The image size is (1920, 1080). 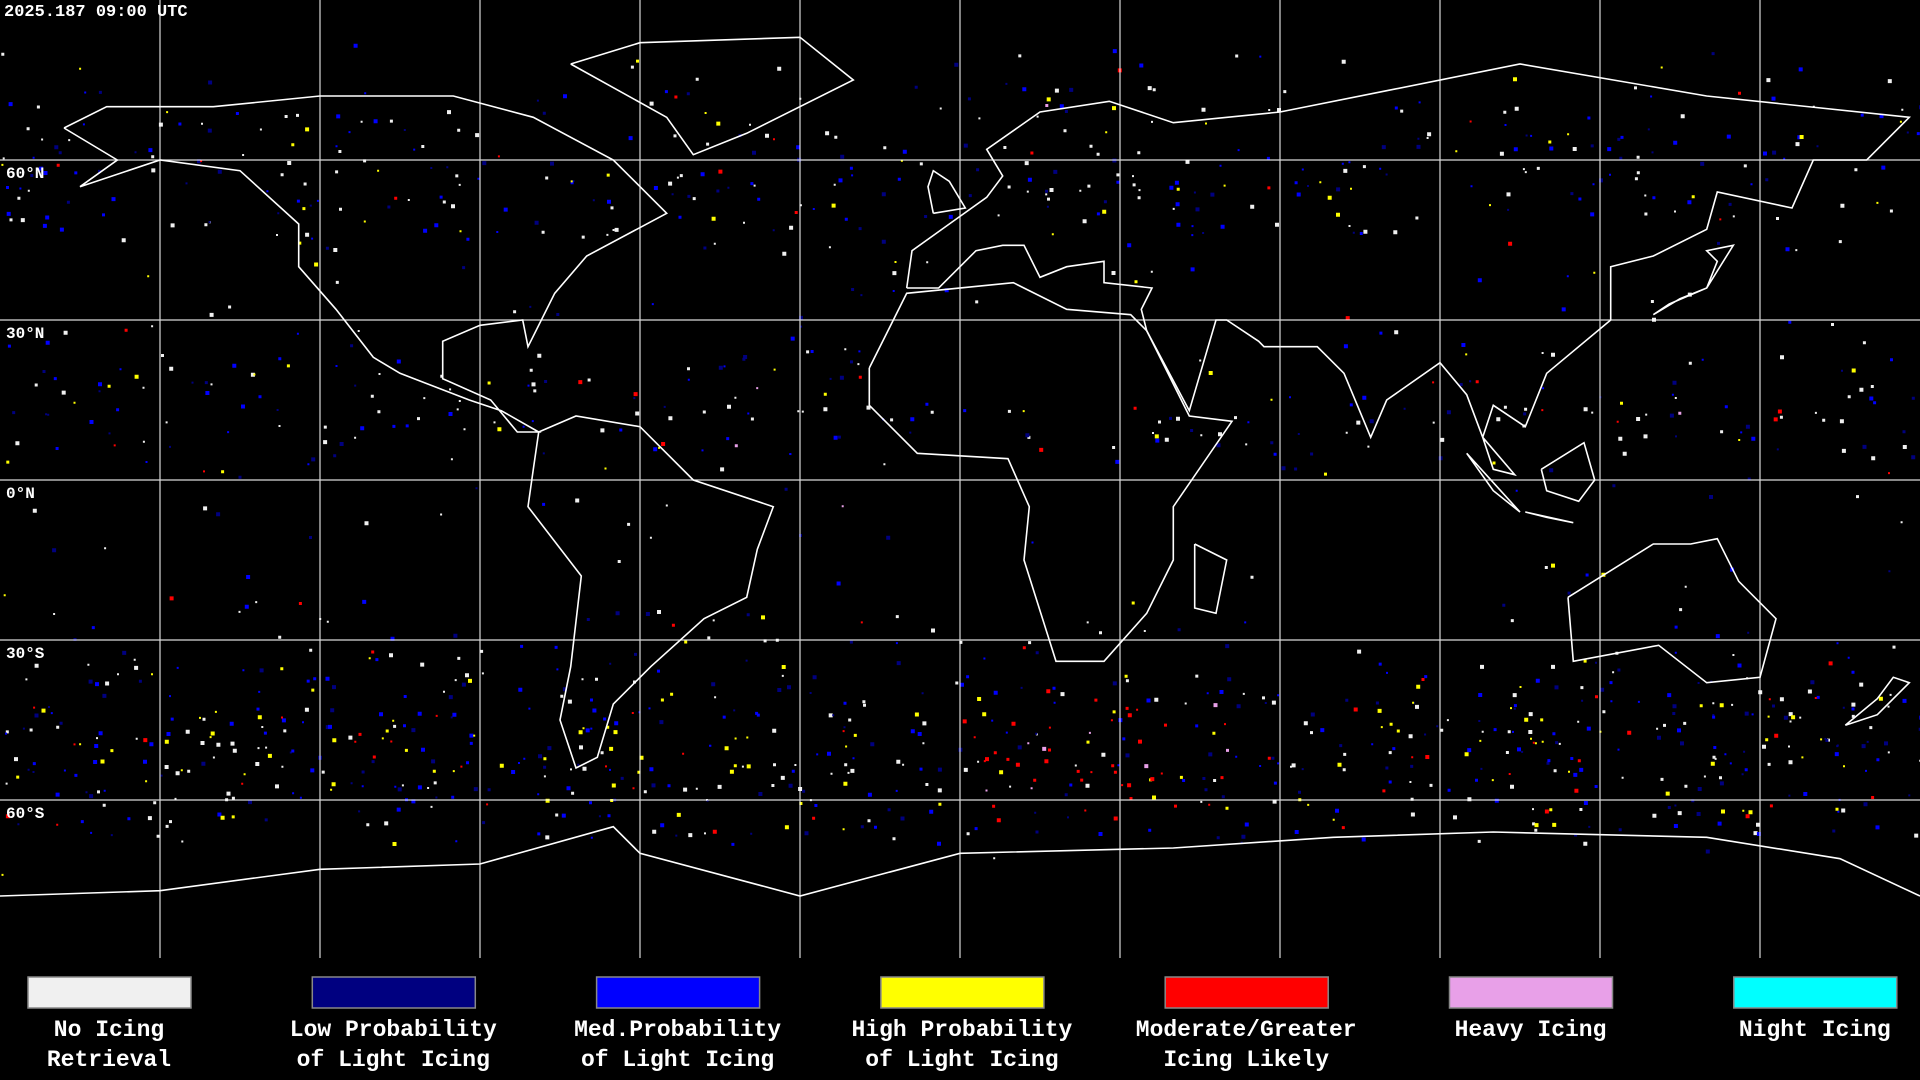 I want to click on latitude-label: 0°N, so click(x=20, y=494).